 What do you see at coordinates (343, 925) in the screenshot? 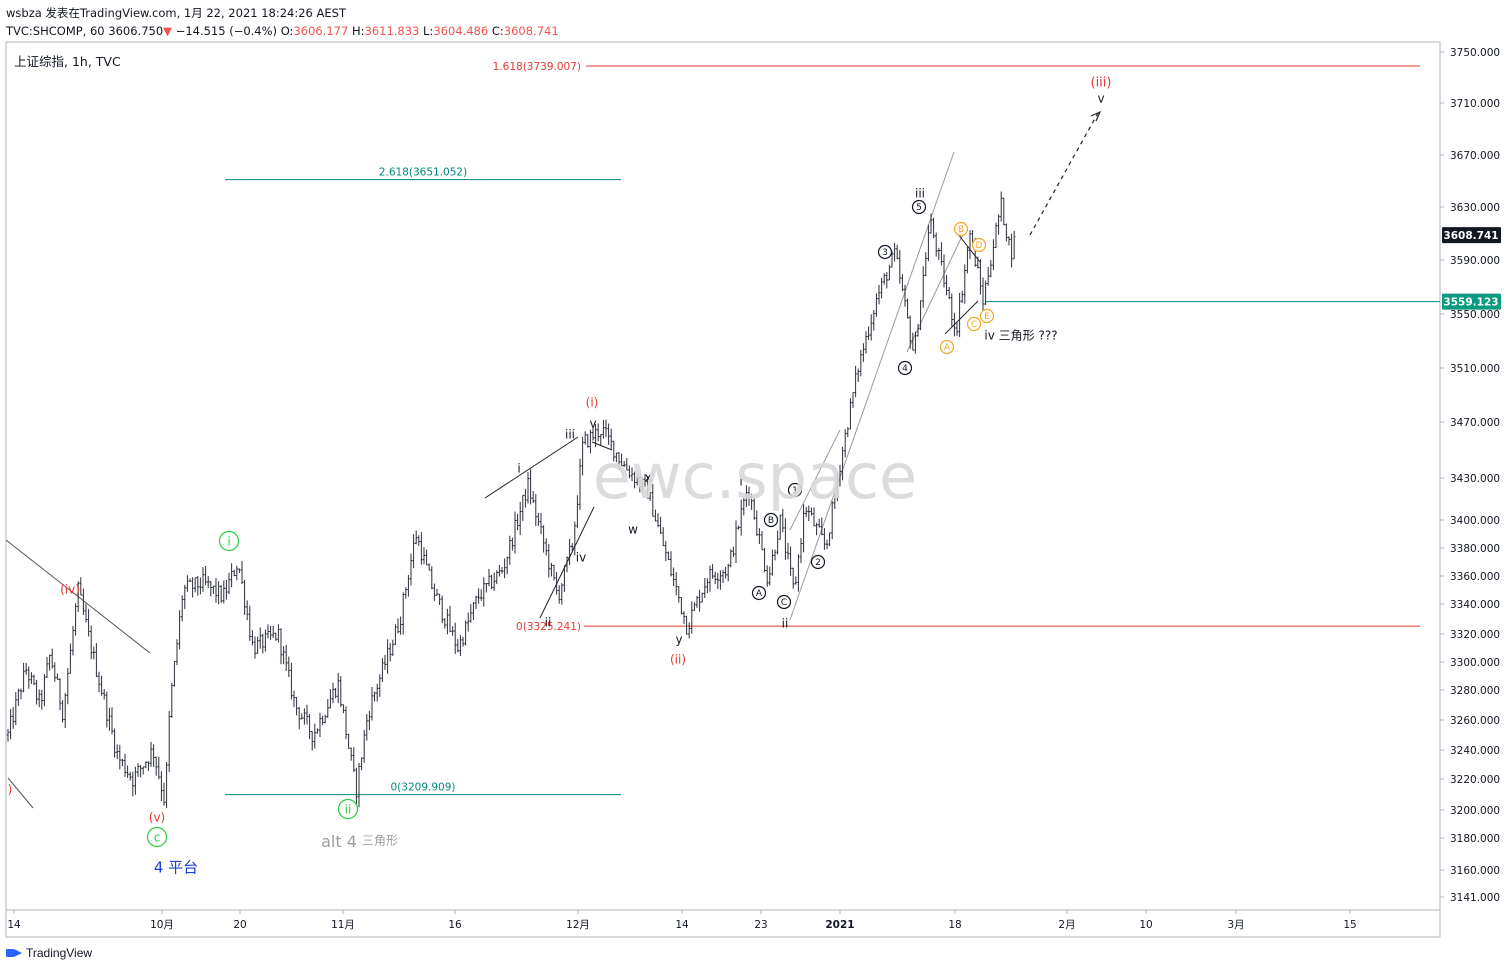
I see `x-tick-label: 11月` at bounding box center [343, 925].